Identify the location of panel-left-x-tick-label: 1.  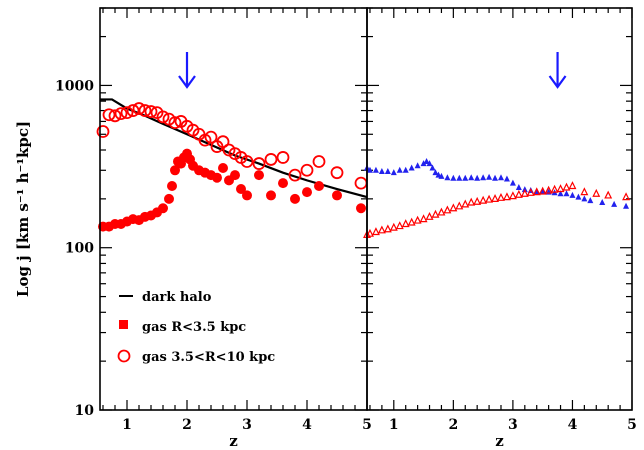
(127, 425).